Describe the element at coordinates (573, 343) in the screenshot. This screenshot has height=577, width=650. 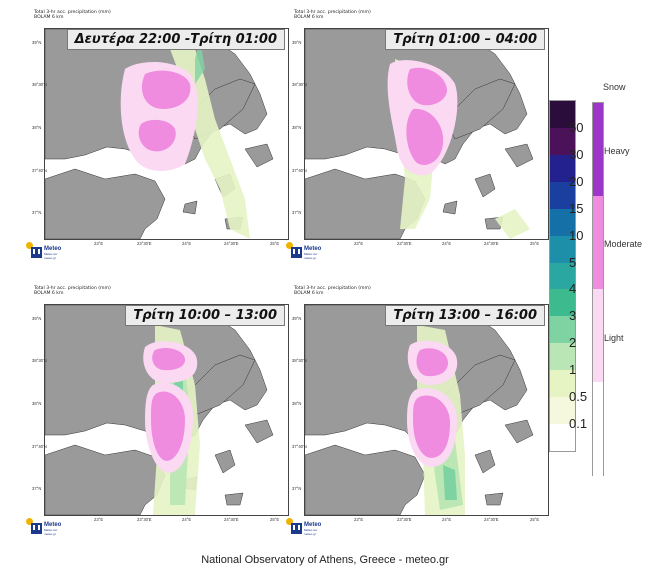
I see `legend-value-label: 2` at that location.